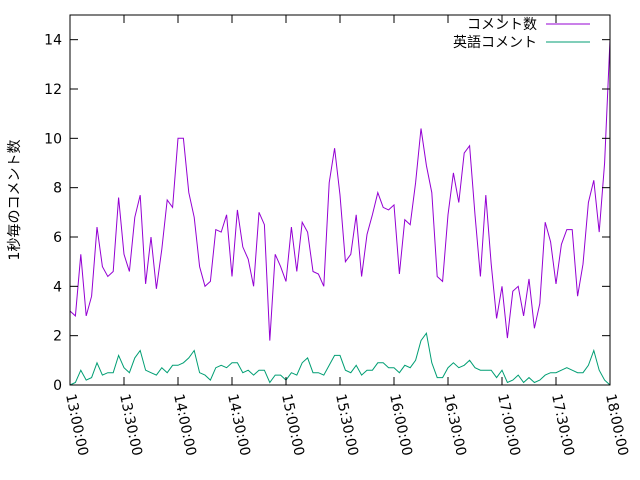  I want to click on x-tick-label: 16:00:00, so click(400, 425).